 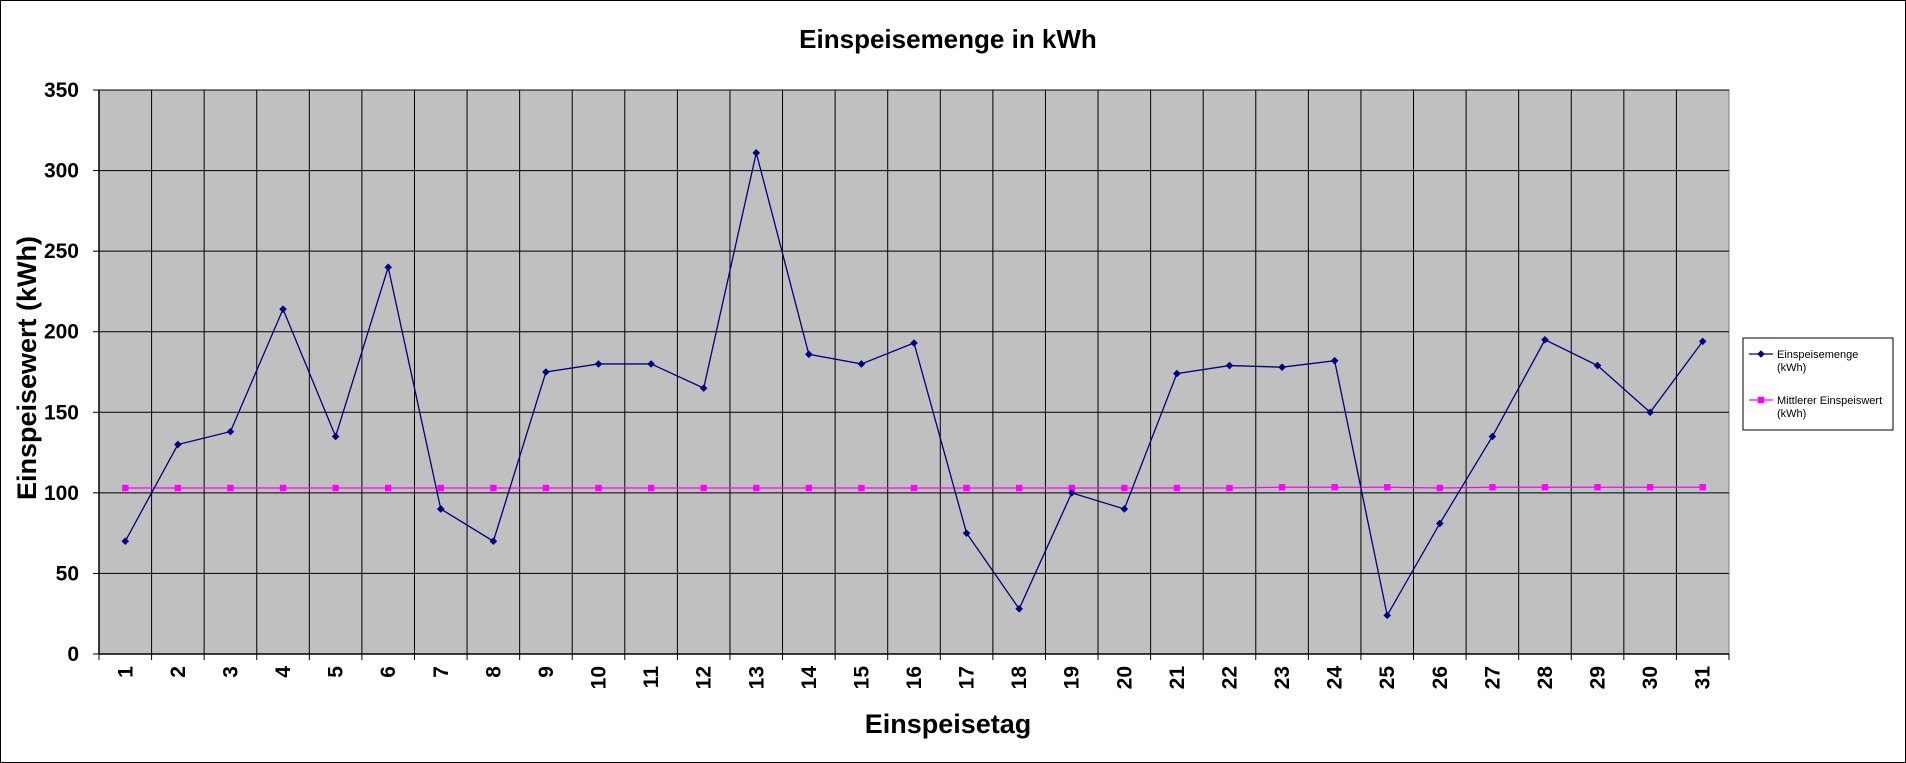 I want to click on x-tick-label: 20, so click(x=1124, y=677).